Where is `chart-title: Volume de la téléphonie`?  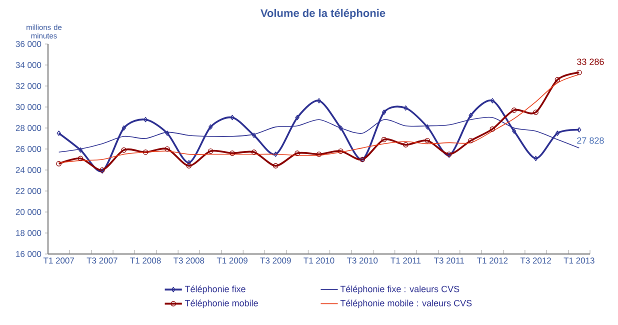 chart-title: Volume de la téléphonie is located at coordinates (323, 14).